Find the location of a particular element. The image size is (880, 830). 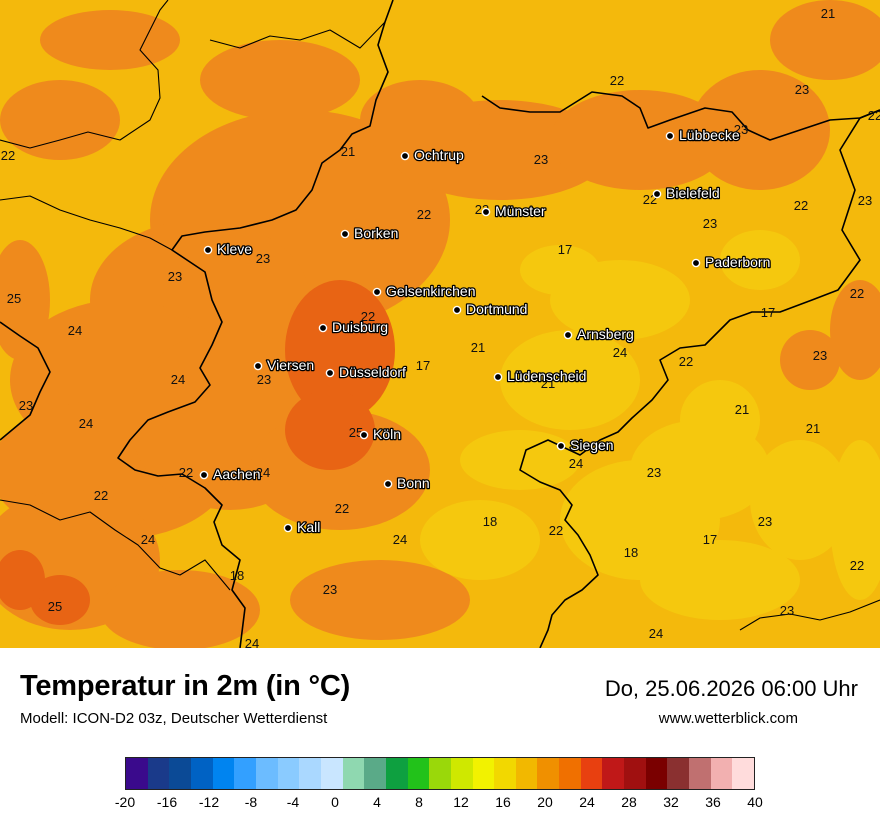

city-name: Gelsenkirchen is located at coordinates (431, 291).